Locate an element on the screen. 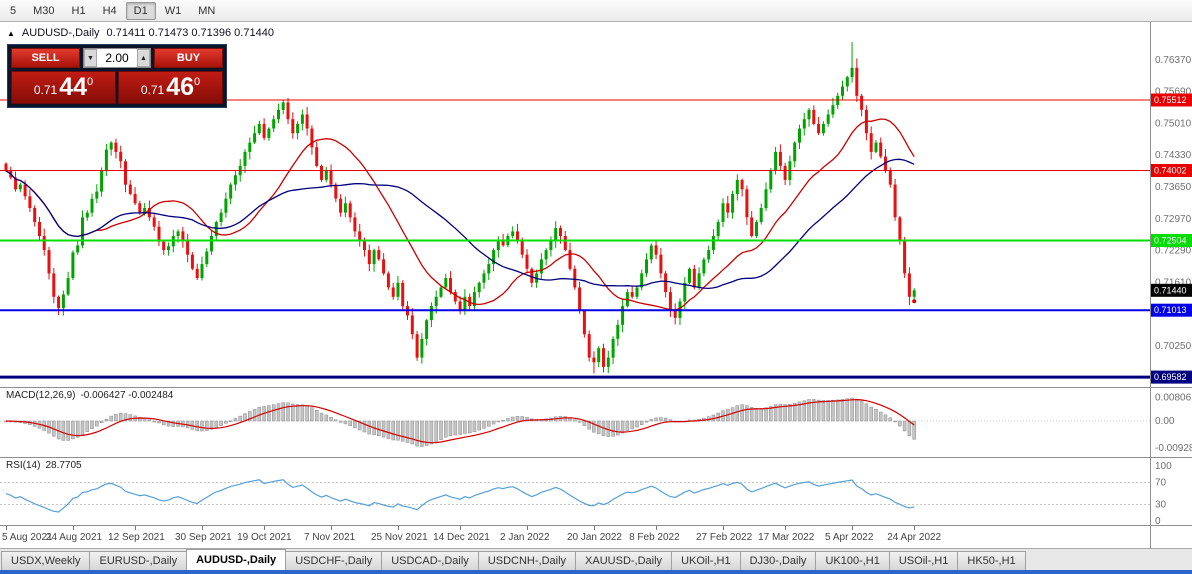 The width and height of the screenshot is (1192, 574). svg-text: 0.75010 is located at coordinates (1173, 123).